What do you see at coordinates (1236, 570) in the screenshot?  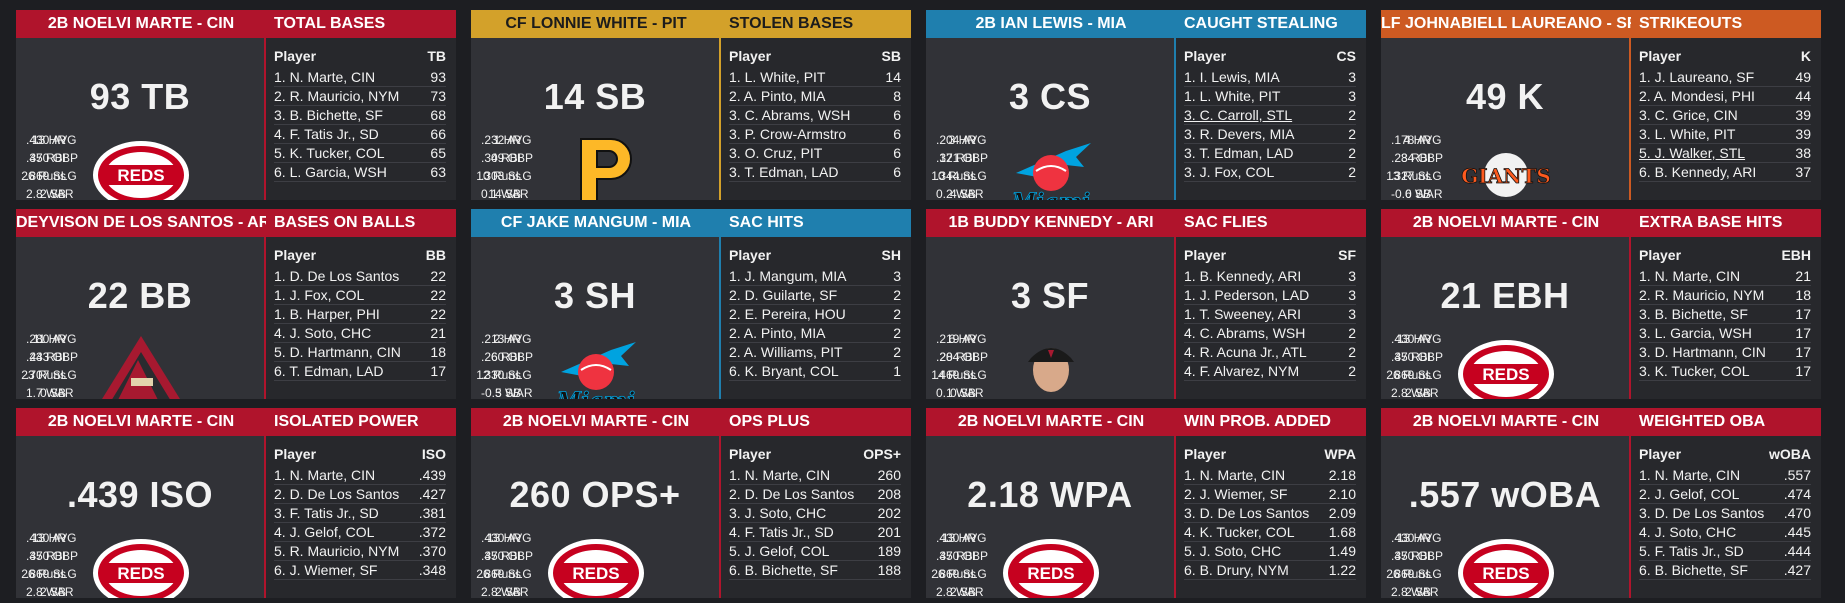 I see `row-player-name: 6. B. Drury, NYM` at bounding box center [1236, 570].